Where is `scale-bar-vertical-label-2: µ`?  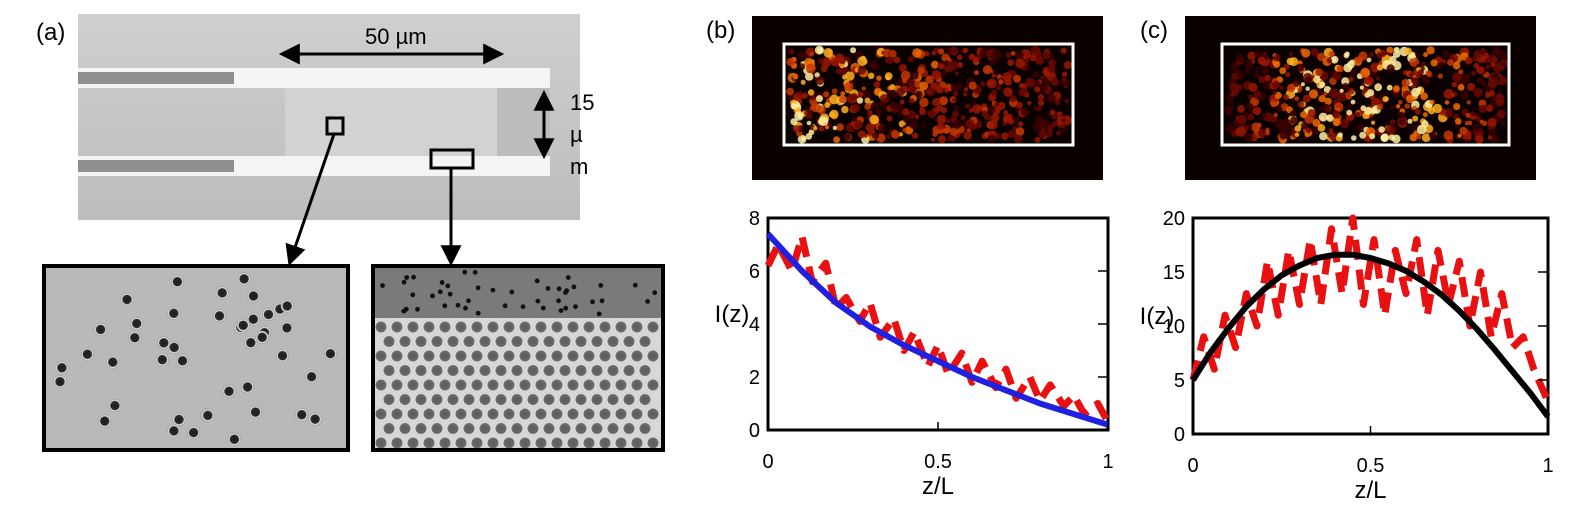
scale-bar-vertical-label-2: µ is located at coordinates (576, 134).